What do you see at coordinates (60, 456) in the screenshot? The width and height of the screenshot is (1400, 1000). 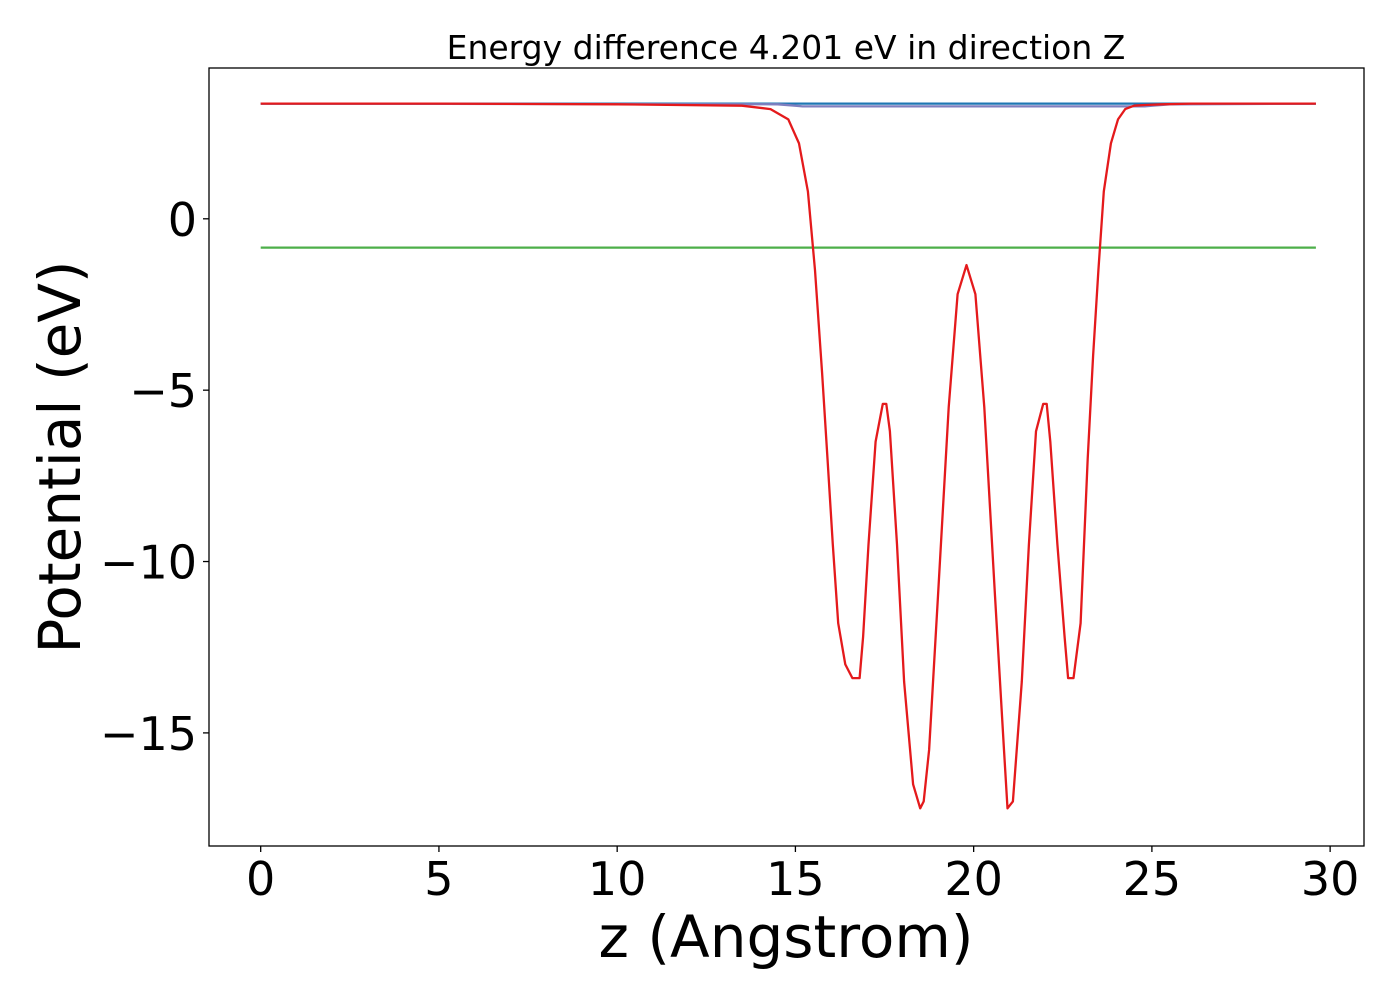 I see `y-axis-label: Potential (eV)` at bounding box center [60, 456].